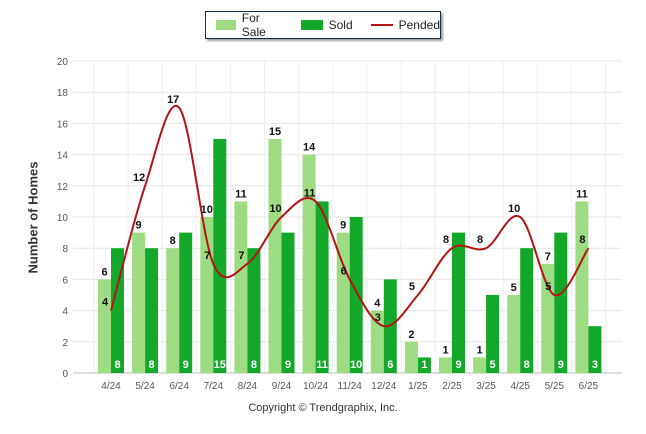 The width and height of the screenshot is (646, 434). Describe the element at coordinates (315, 386) in the screenshot. I see `x-tick-label: 10/24` at that location.